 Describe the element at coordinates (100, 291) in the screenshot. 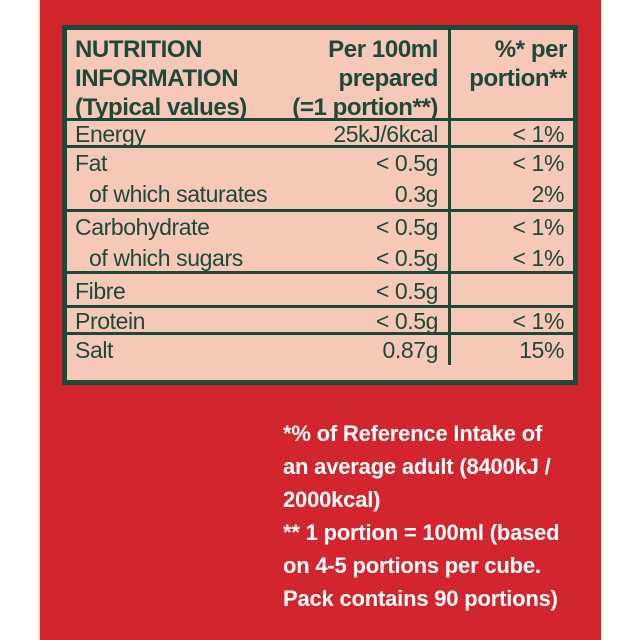

I see `nutrient-name: Fibre` at that location.